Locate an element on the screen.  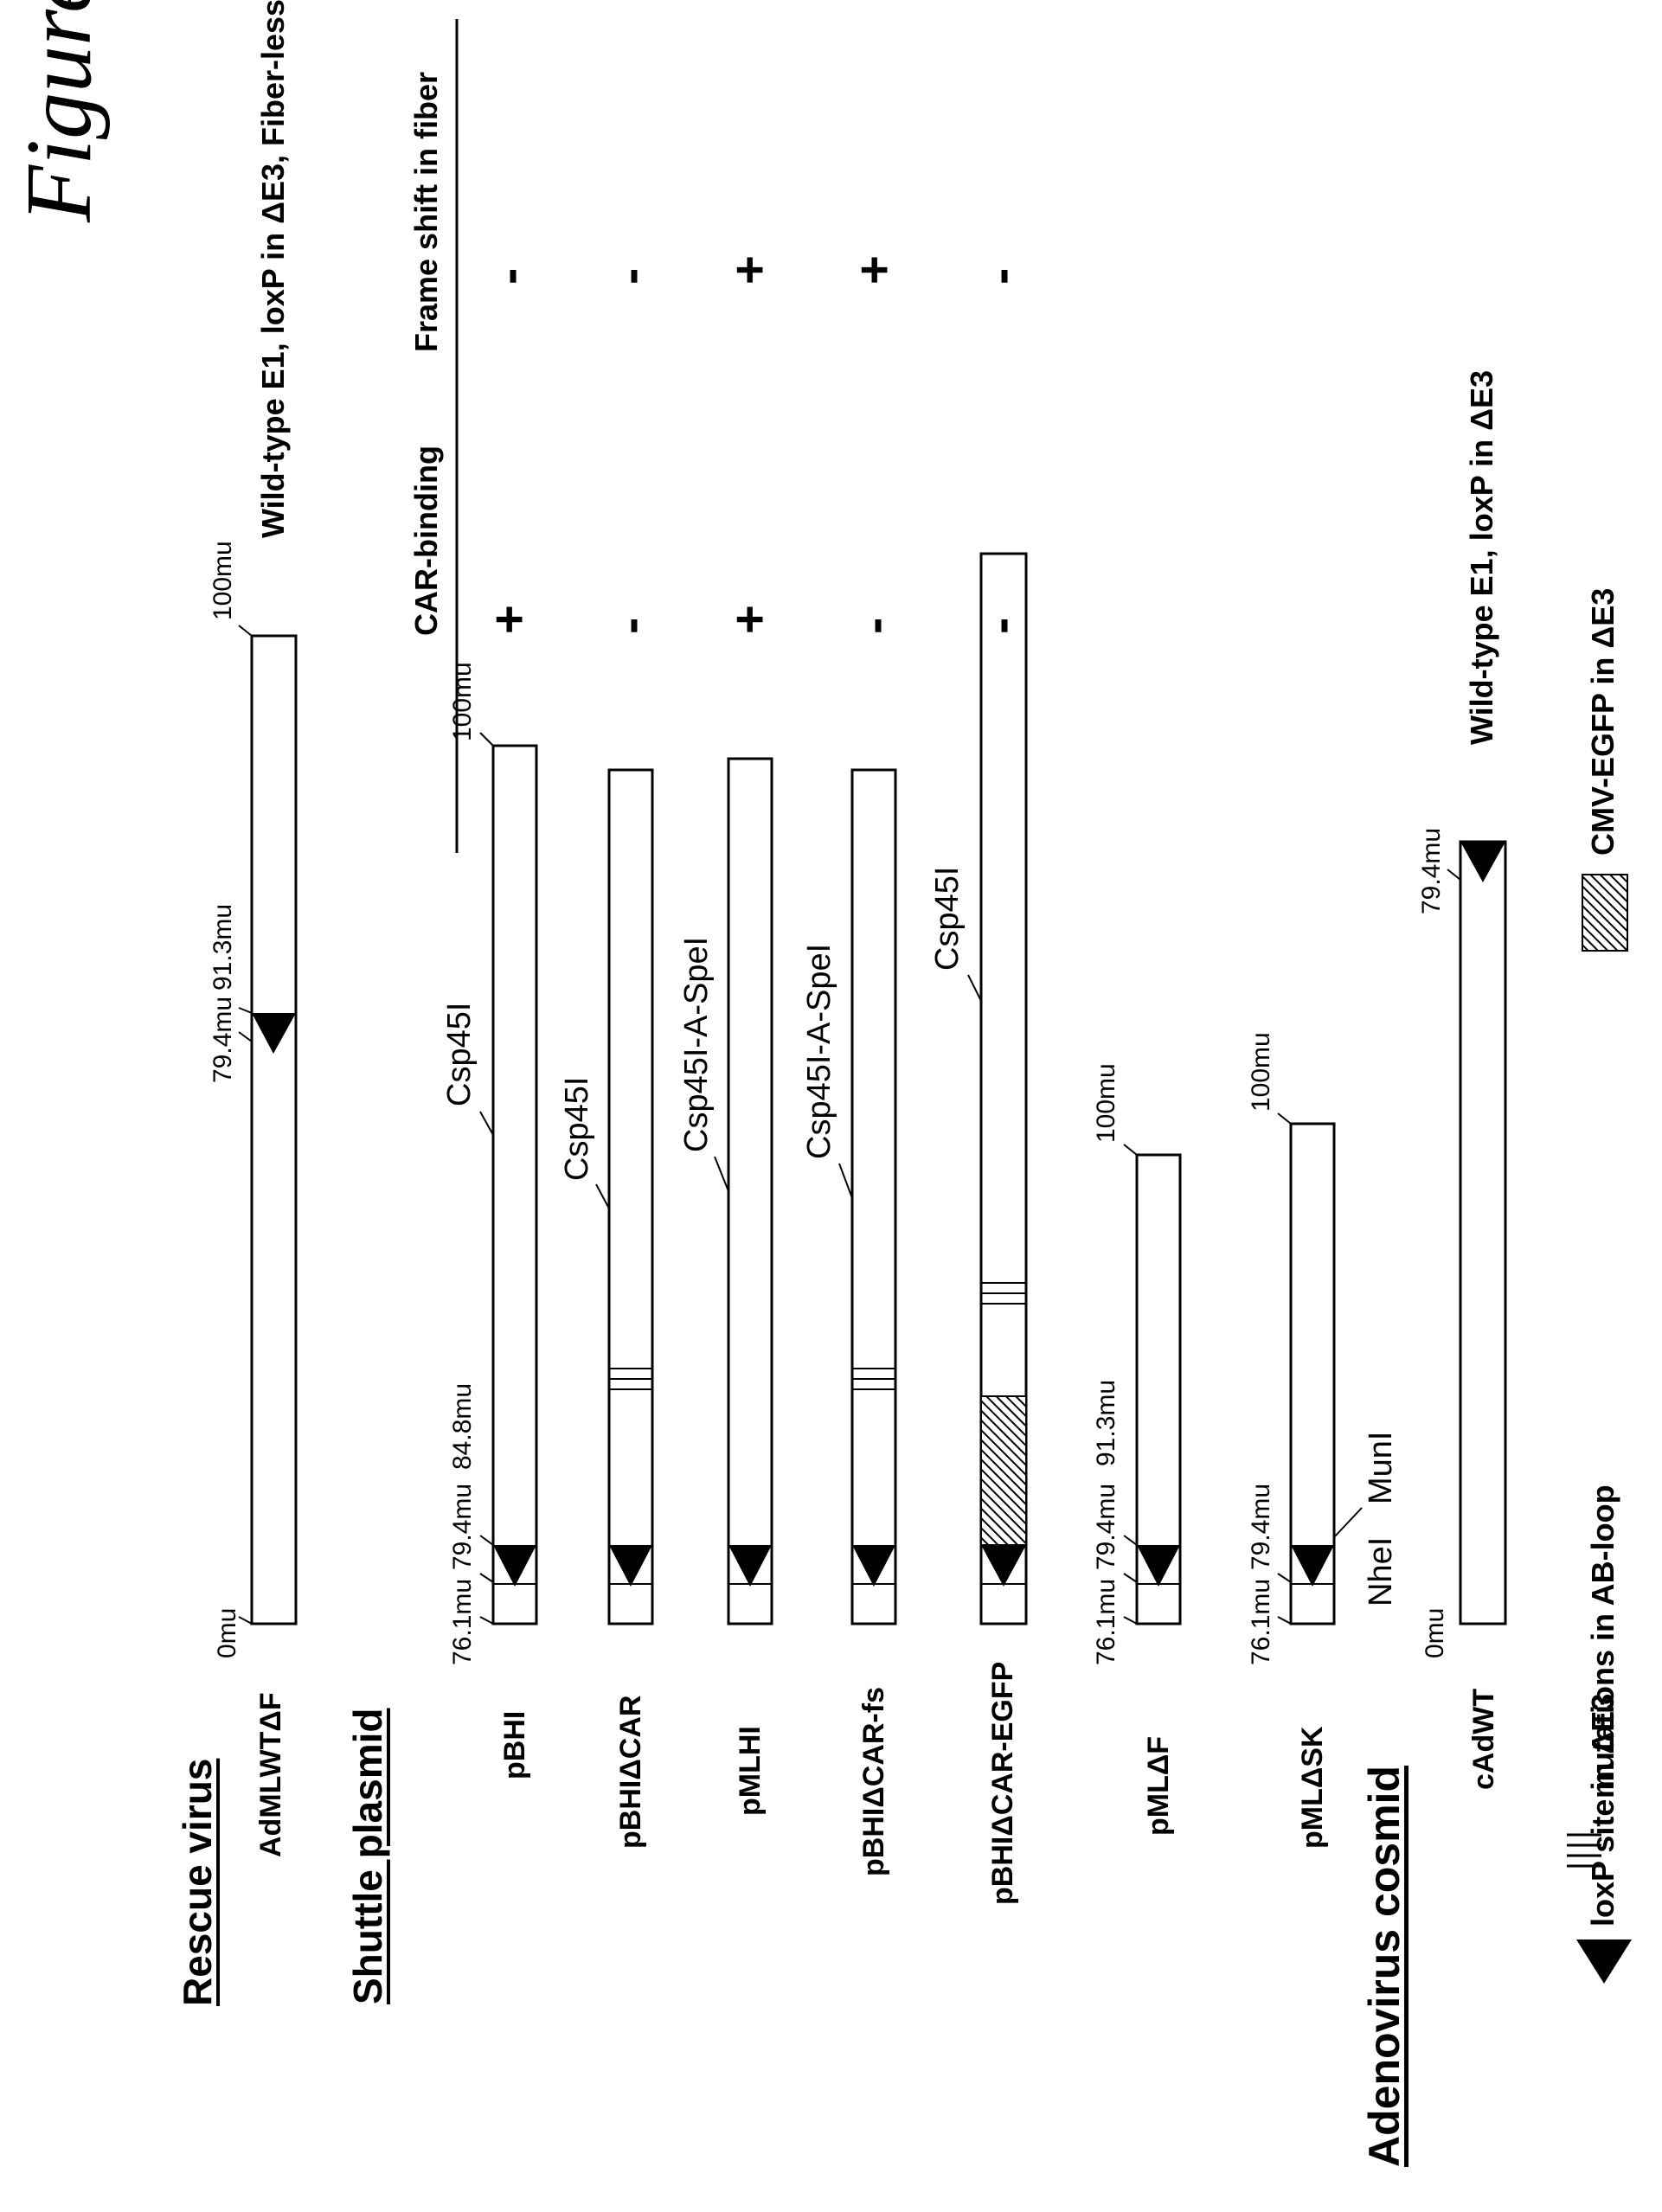
plasmid-name: pMLHI is located at coordinates (750, 1771).